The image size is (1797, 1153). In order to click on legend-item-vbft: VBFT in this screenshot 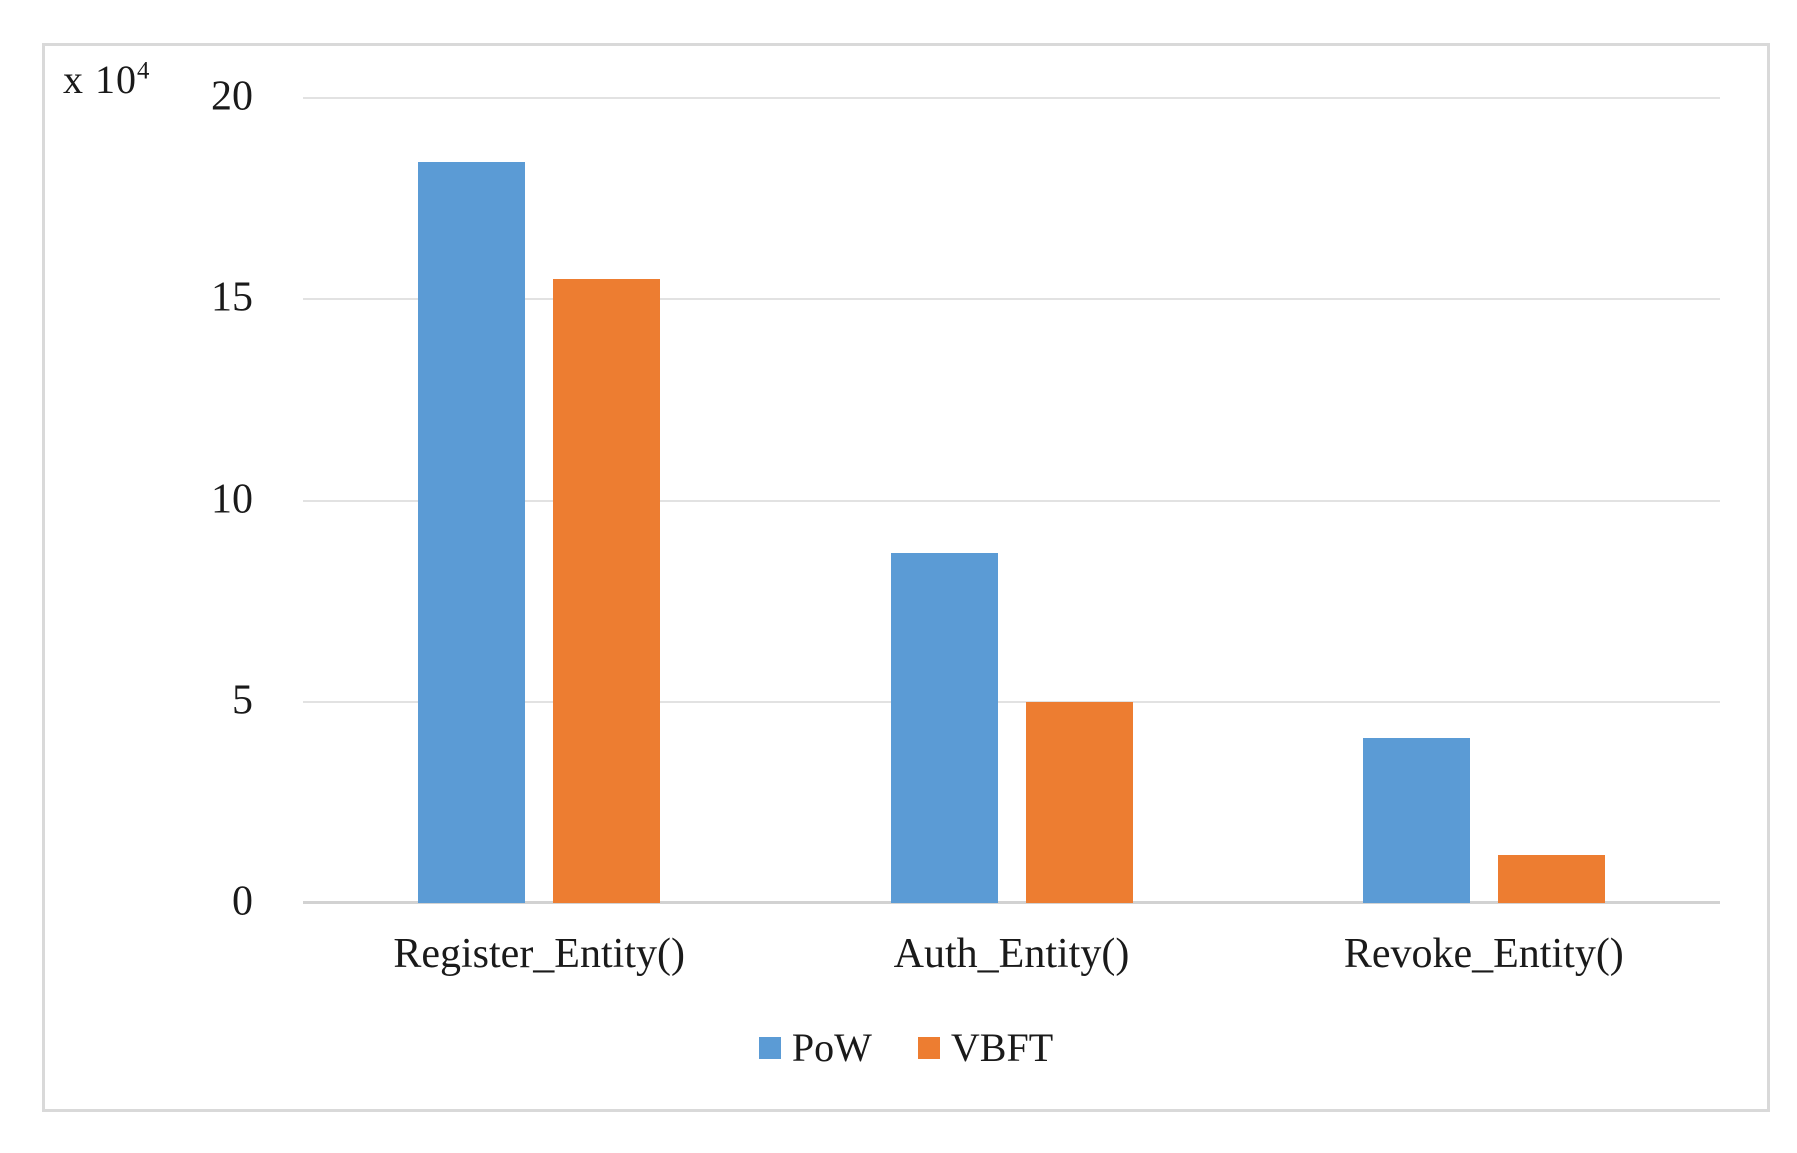, I will do `click(985, 1047)`.